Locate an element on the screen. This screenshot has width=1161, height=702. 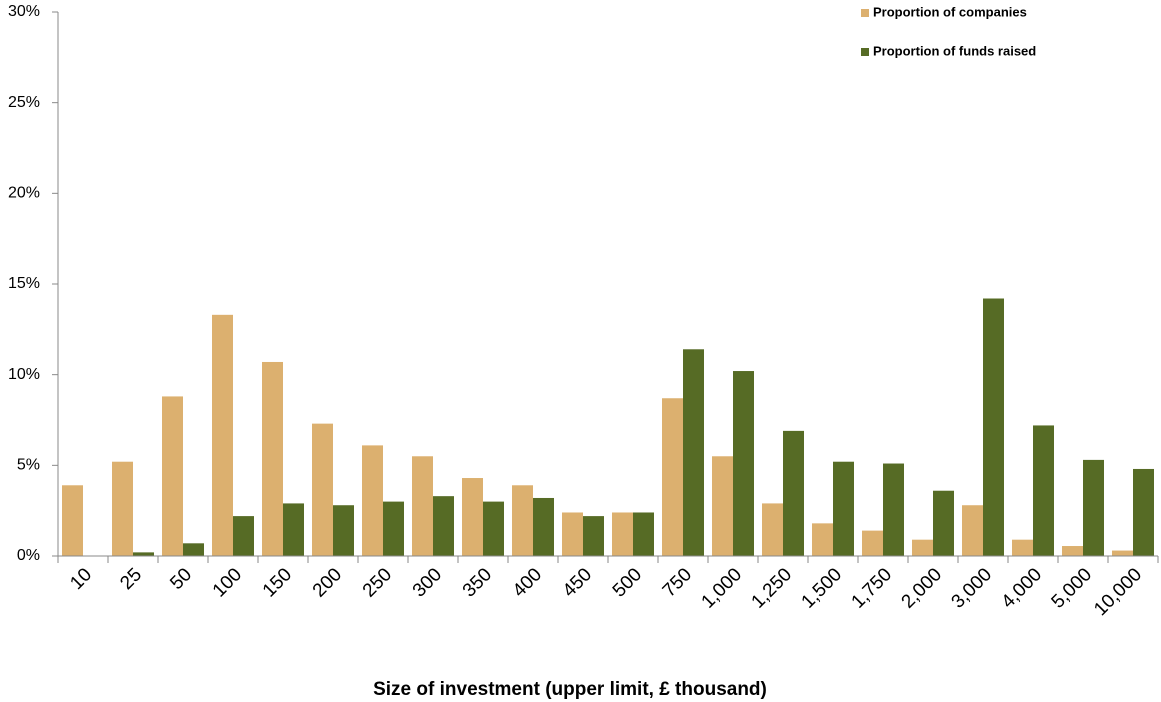
y-tick-label: 20% is located at coordinates (24, 193).